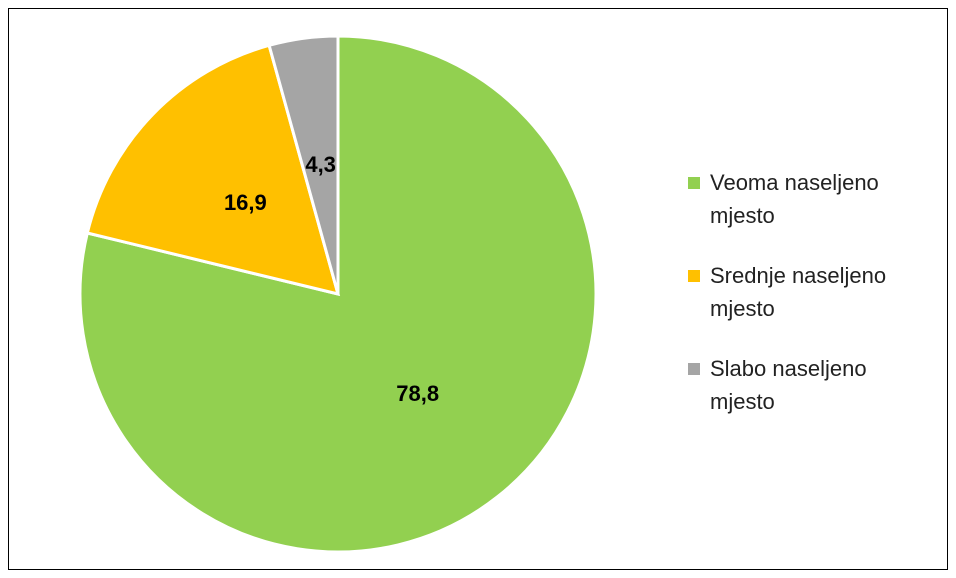  I want to click on legend-item: Slabo naseljeno mjesto, so click(816, 385).